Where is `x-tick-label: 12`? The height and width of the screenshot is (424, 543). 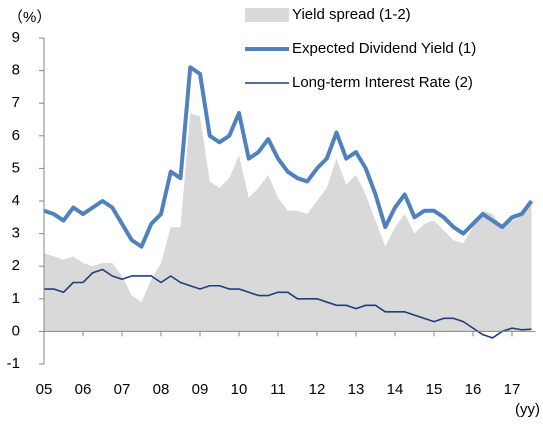 x-tick-label: 12 is located at coordinates (317, 389).